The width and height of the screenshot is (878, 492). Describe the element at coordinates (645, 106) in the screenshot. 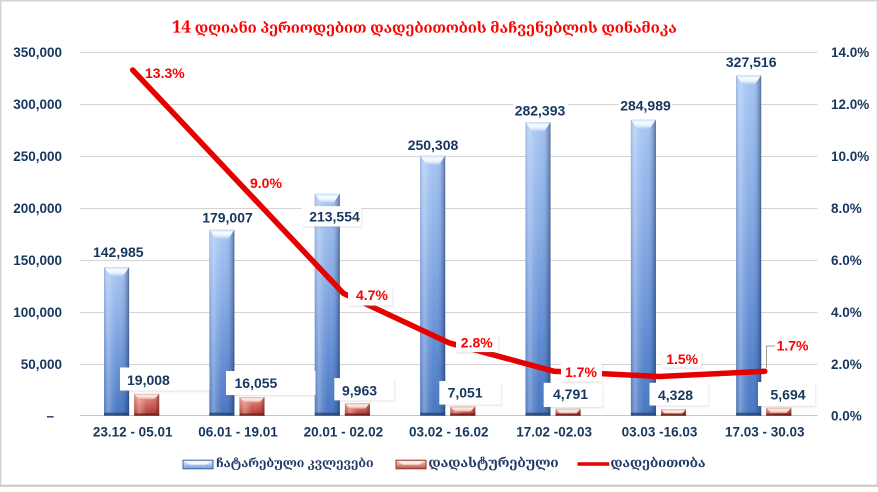

I see `svg-text: 284,989` at that location.